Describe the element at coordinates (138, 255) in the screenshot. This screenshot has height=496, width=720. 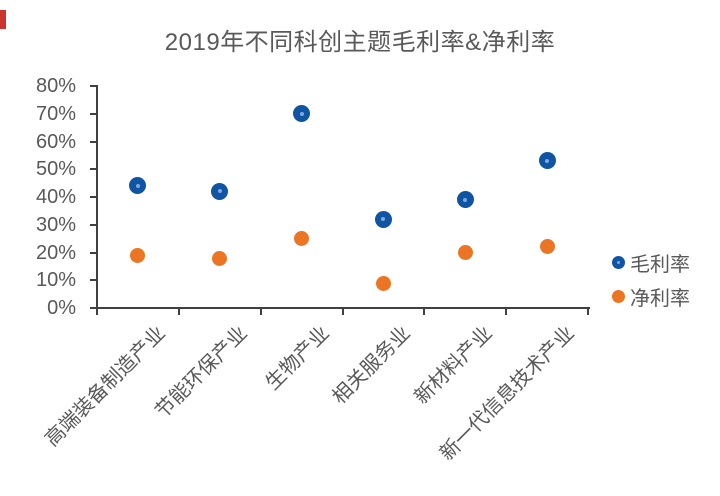
I see `data-point-净利率-高端装备制造产业` at that location.